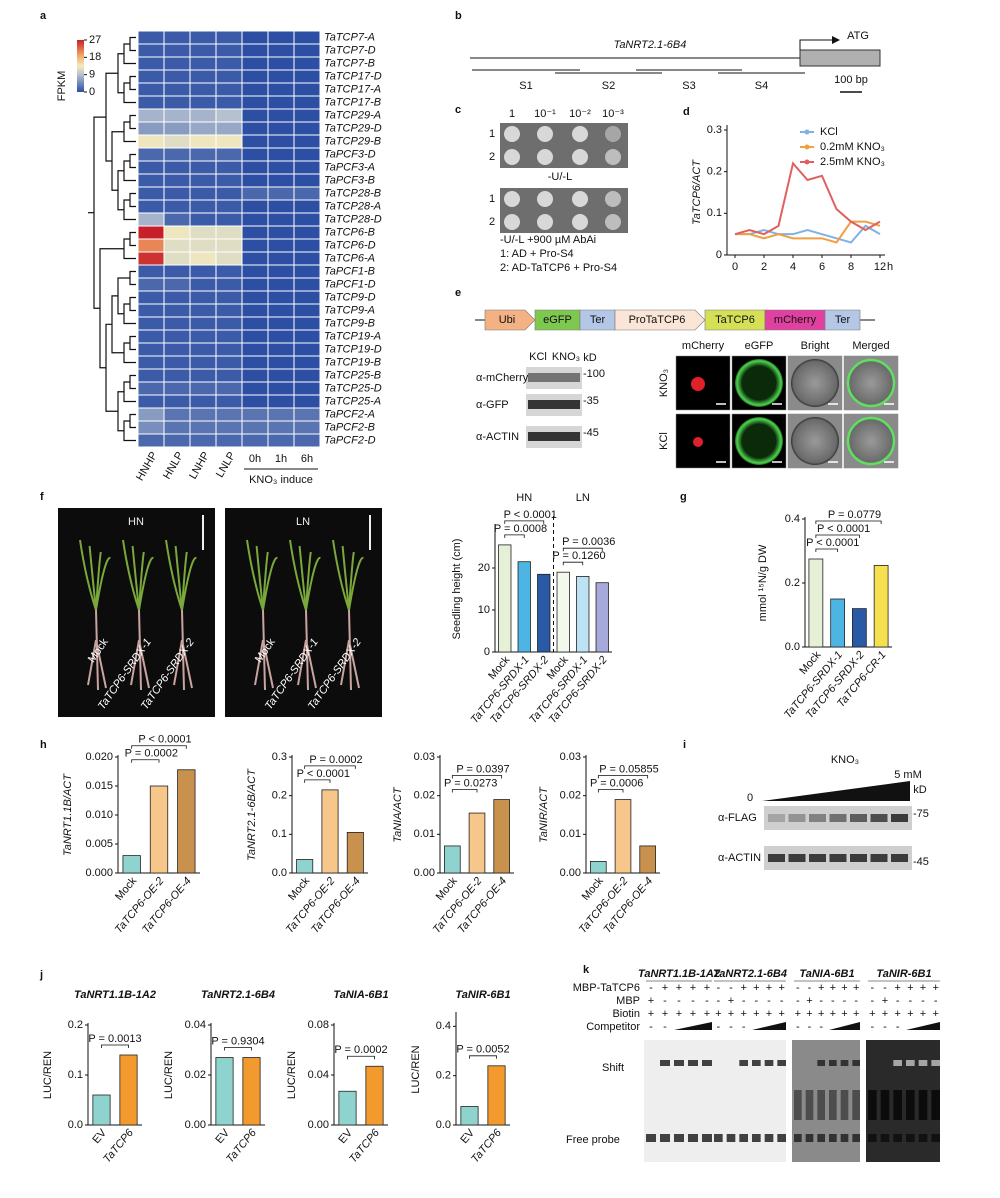 This screenshot has height=1198, width=1000. What do you see at coordinates (353, 349) in the screenshot?
I see `row-label: TaTCP19-D` at bounding box center [353, 349].